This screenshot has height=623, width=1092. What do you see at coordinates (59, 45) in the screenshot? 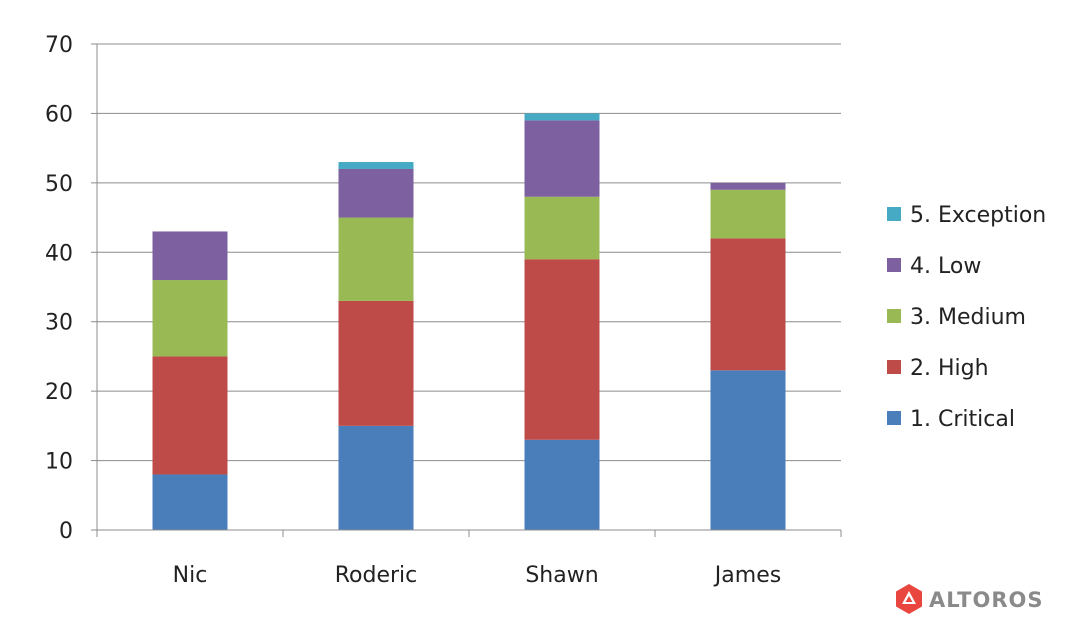
I see `y-tick-label: 70` at bounding box center [59, 45].